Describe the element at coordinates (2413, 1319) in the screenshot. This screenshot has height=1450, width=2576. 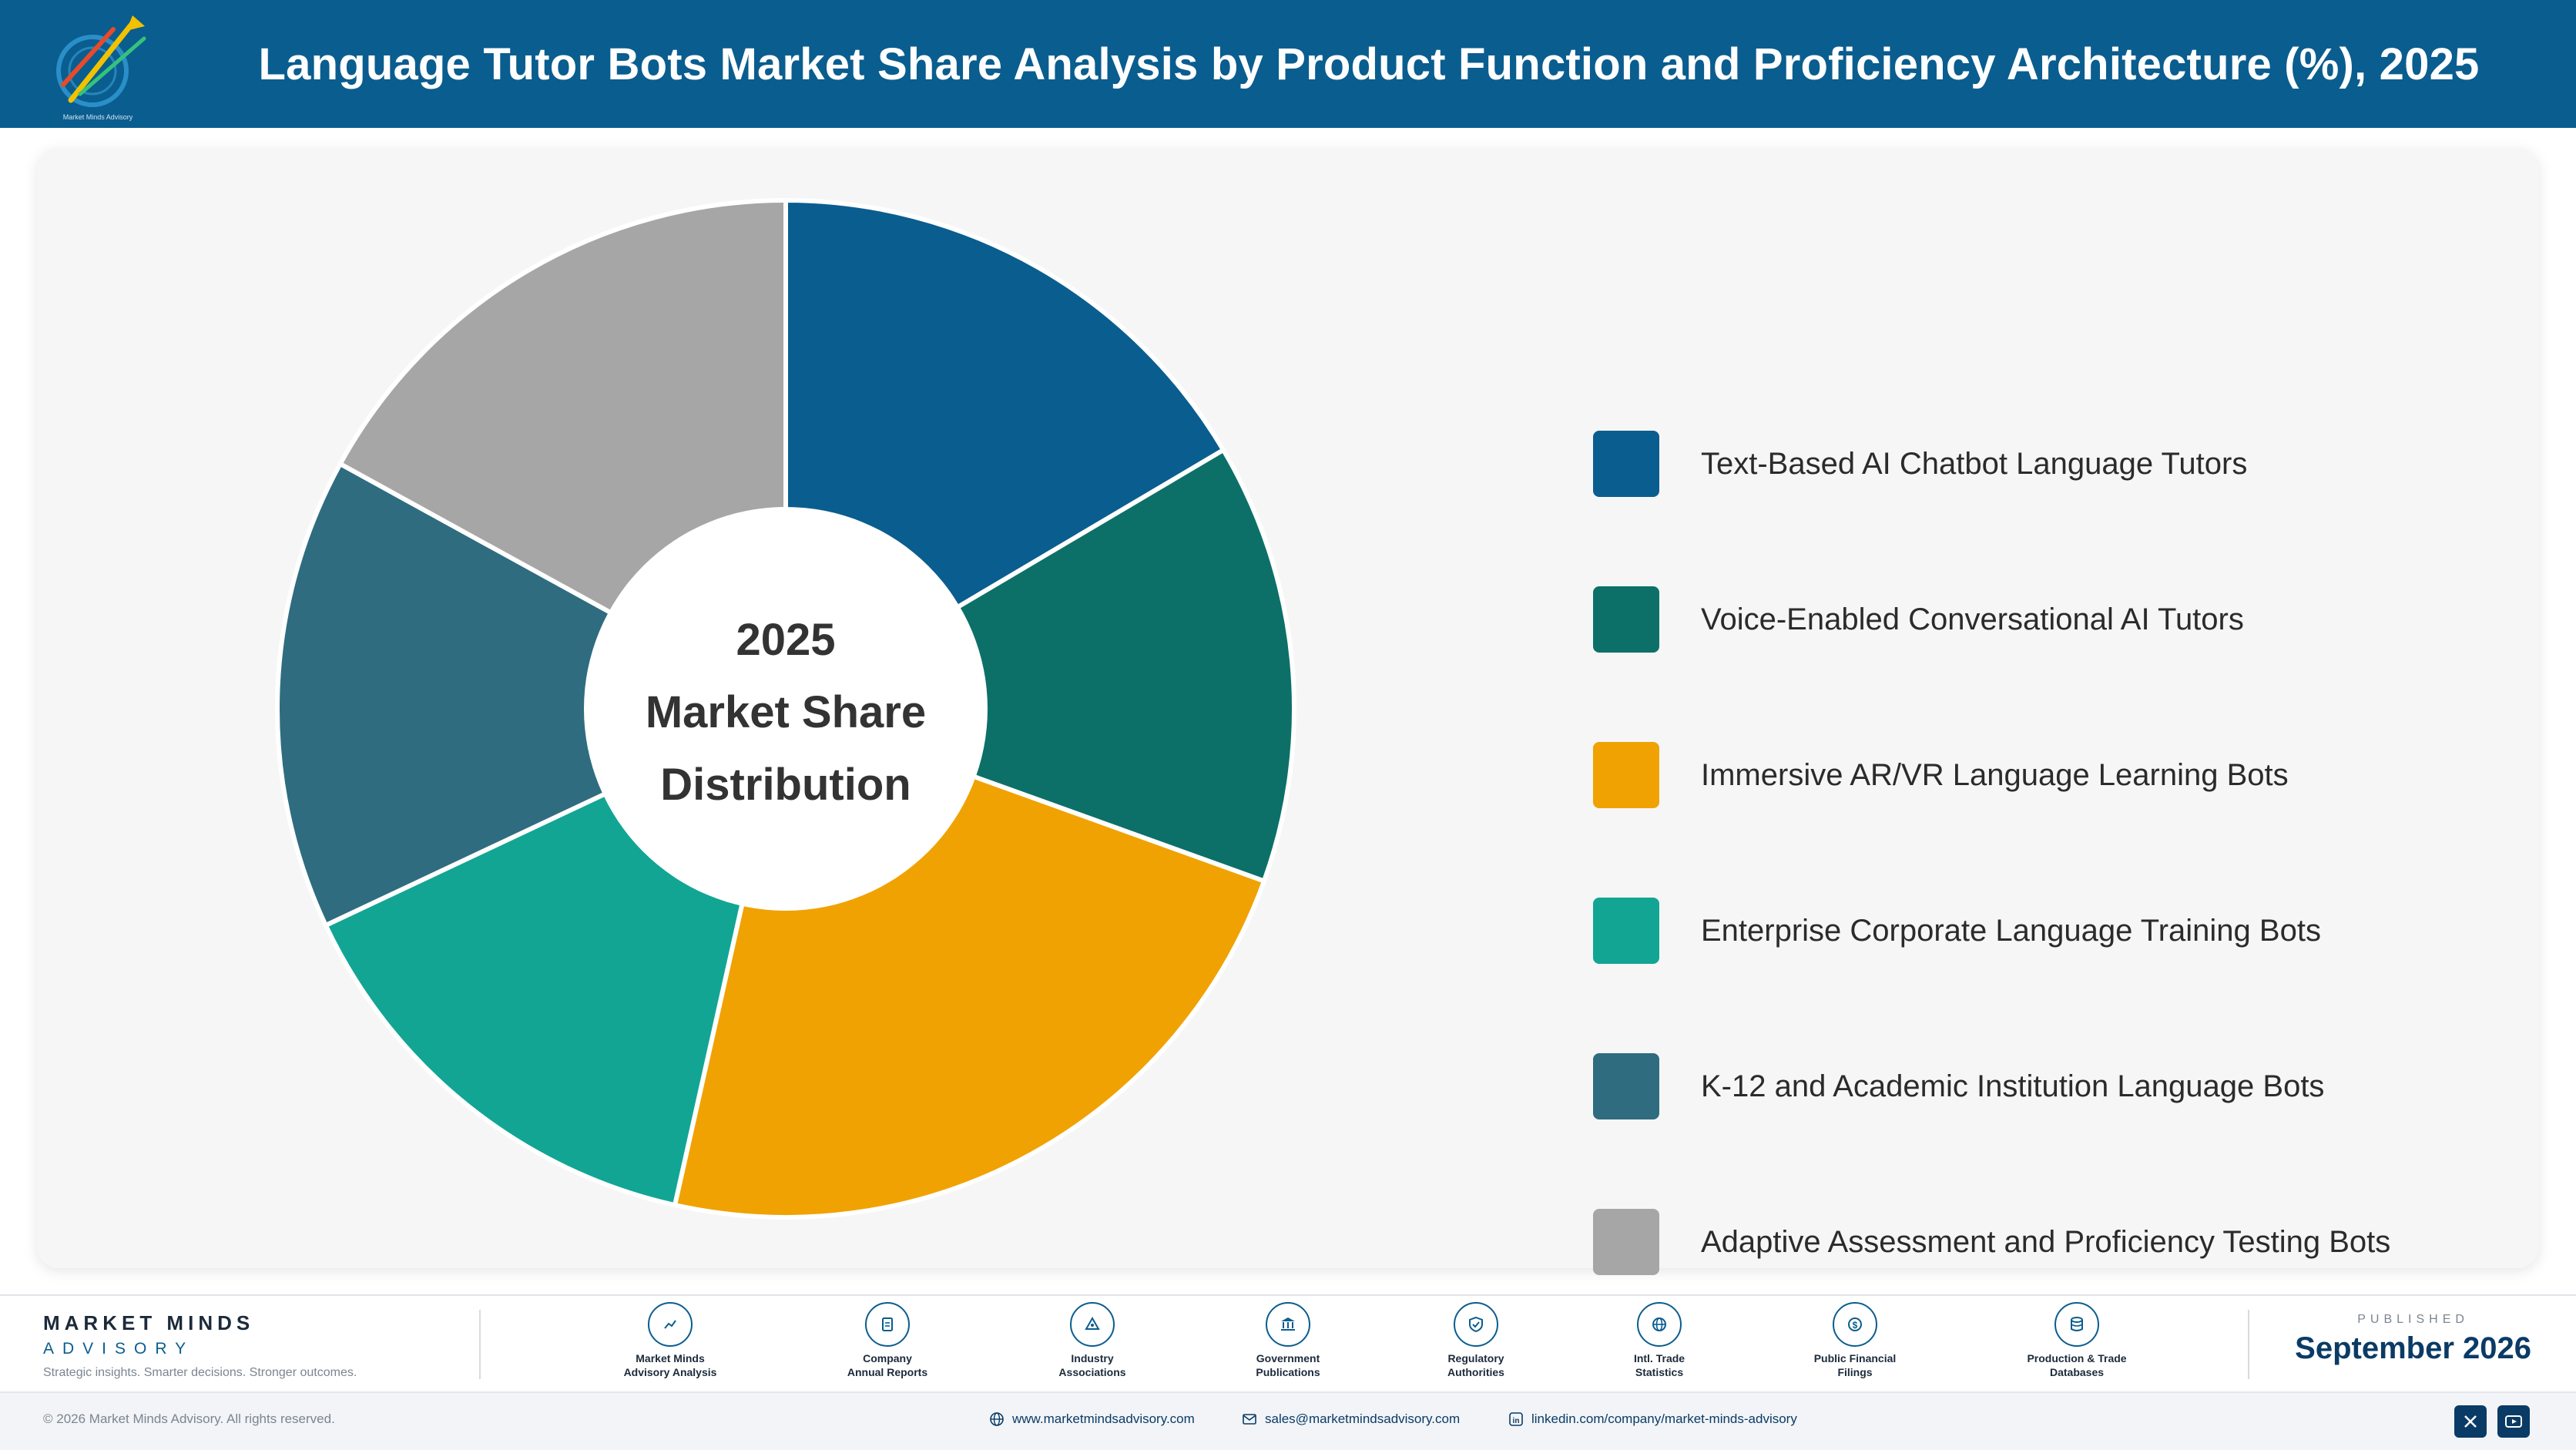
I see `published-label: PUBLISHED` at that location.